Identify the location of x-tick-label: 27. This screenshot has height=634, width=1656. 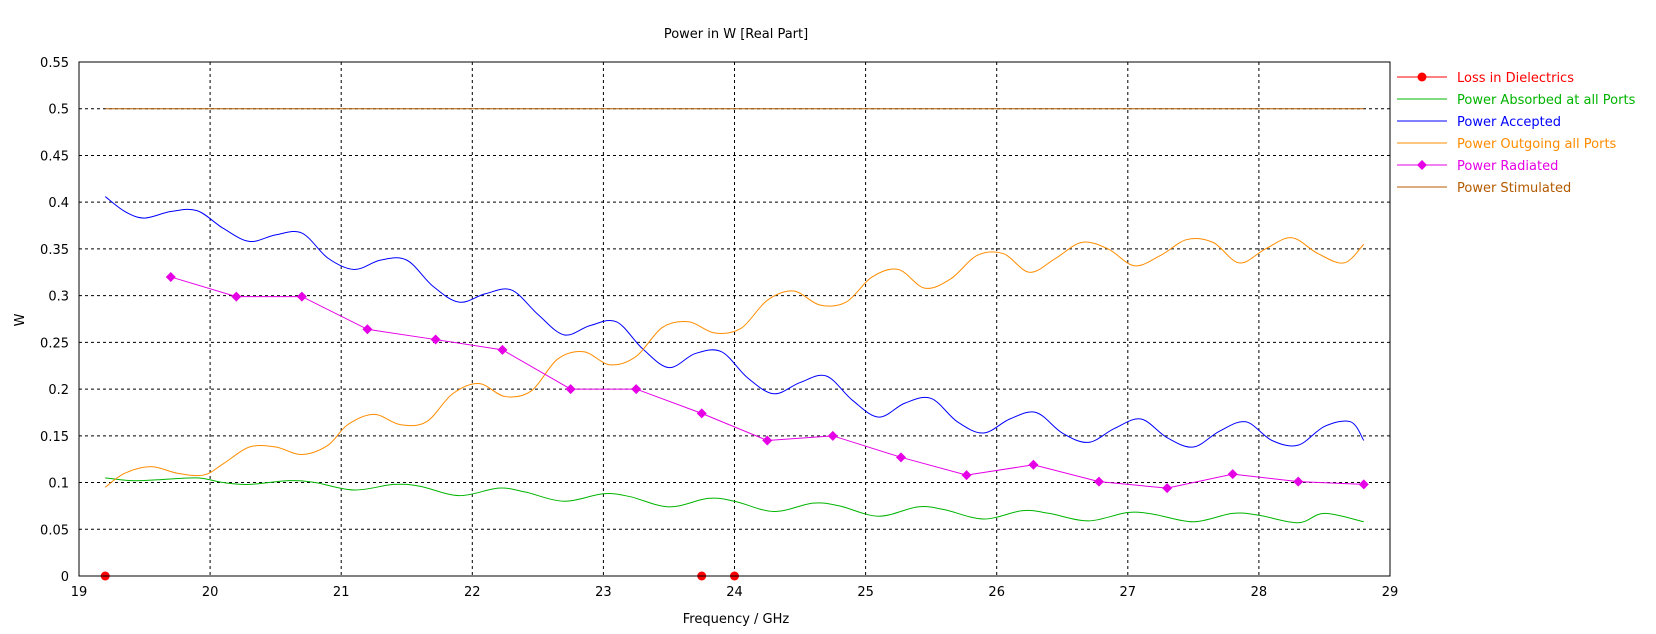
(1128, 592).